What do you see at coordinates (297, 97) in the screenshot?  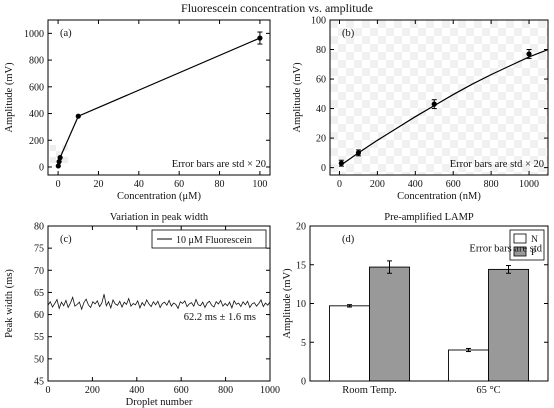 I see `y-axis-label-b: Amplitude (mV)` at bounding box center [297, 97].